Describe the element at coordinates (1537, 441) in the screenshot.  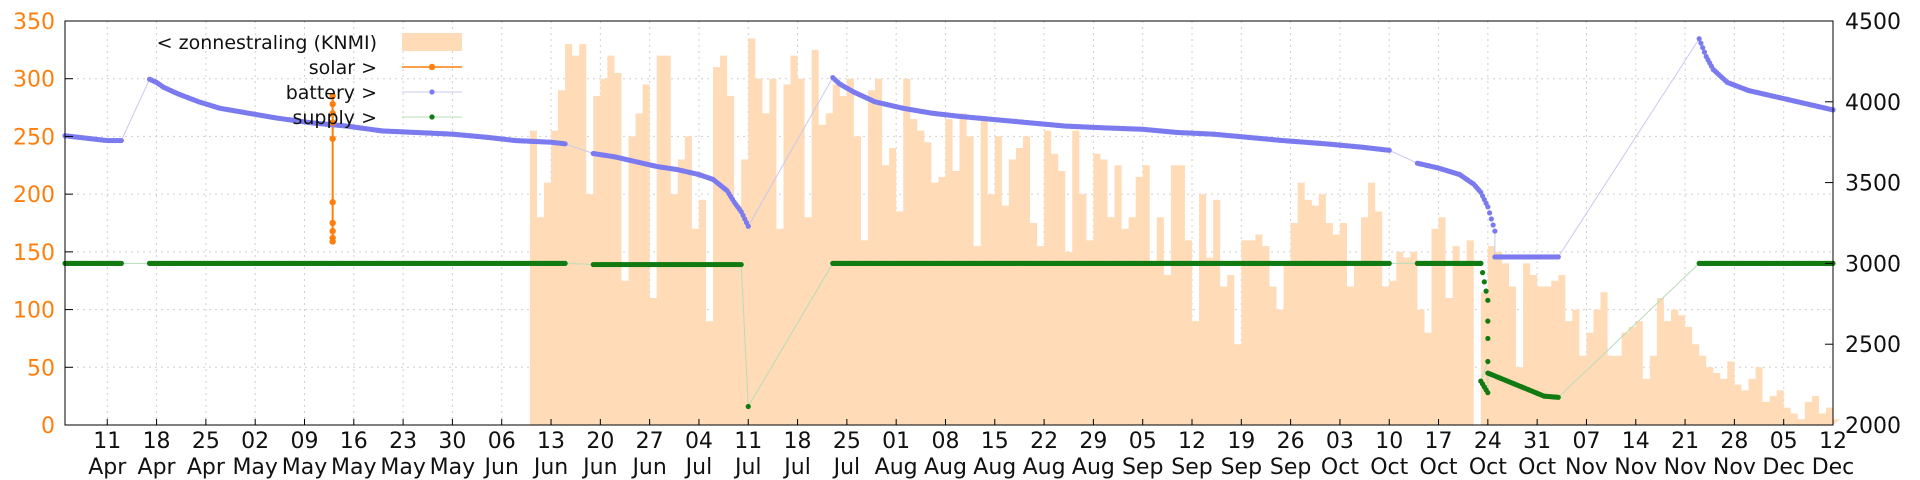
I see `x-tick-day: 31` at that location.